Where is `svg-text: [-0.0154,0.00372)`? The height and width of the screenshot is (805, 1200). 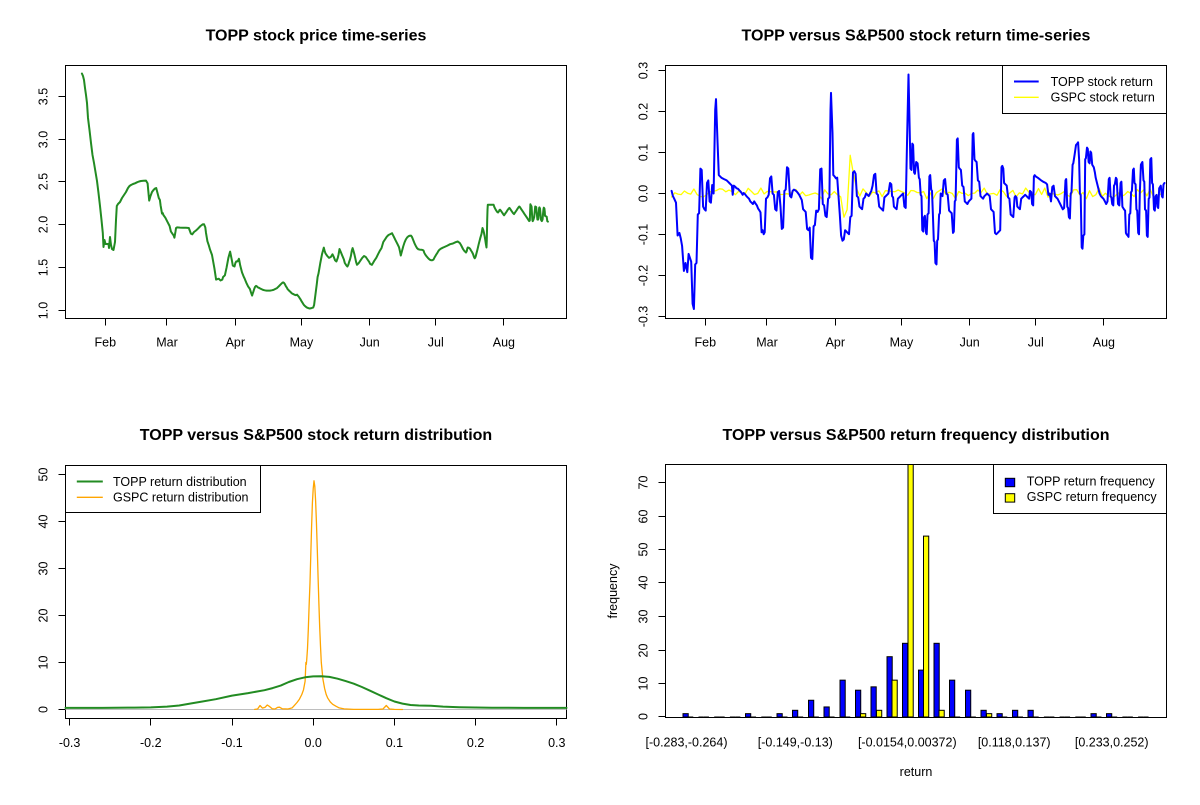
svg-text: [-0.0154,0.00372) is located at coordinates (907, 743).